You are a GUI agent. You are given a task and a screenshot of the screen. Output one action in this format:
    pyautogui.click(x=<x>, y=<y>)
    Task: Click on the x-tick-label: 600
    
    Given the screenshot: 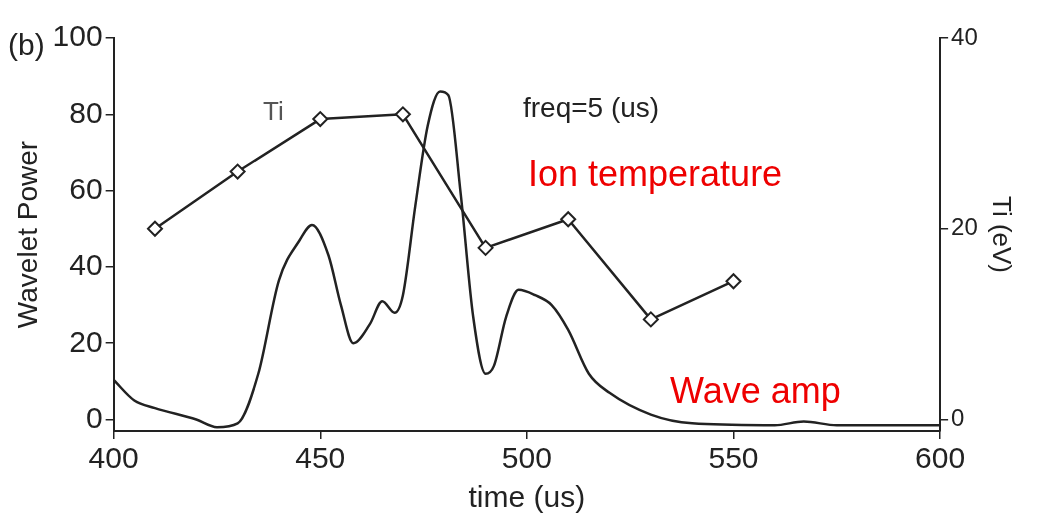 What is the action you would take?
    pyautogui.click(x=940, y=458)
    